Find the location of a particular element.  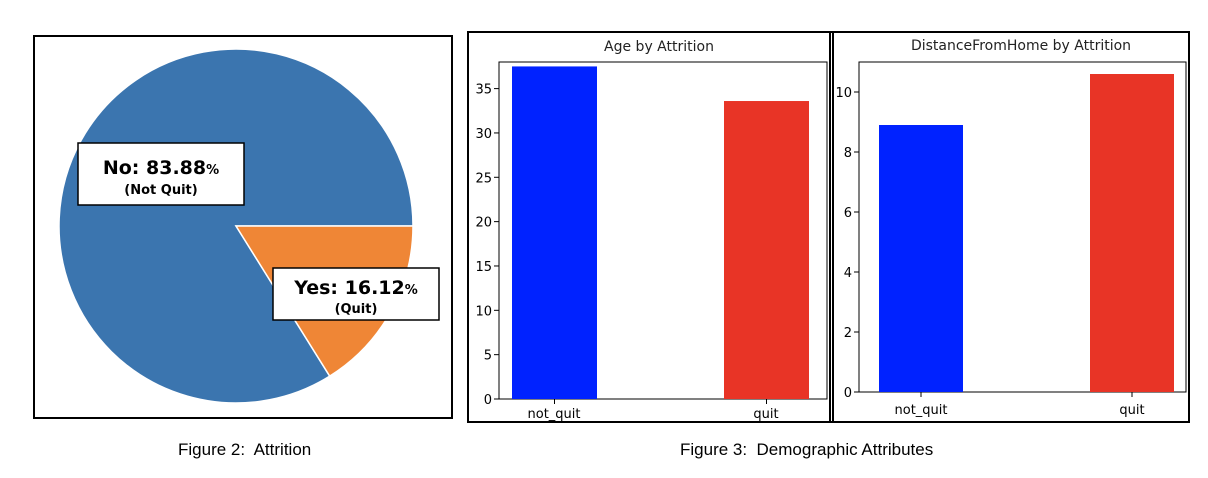

age-ytick-label-0: 0 is located at coordinates (488, 400).